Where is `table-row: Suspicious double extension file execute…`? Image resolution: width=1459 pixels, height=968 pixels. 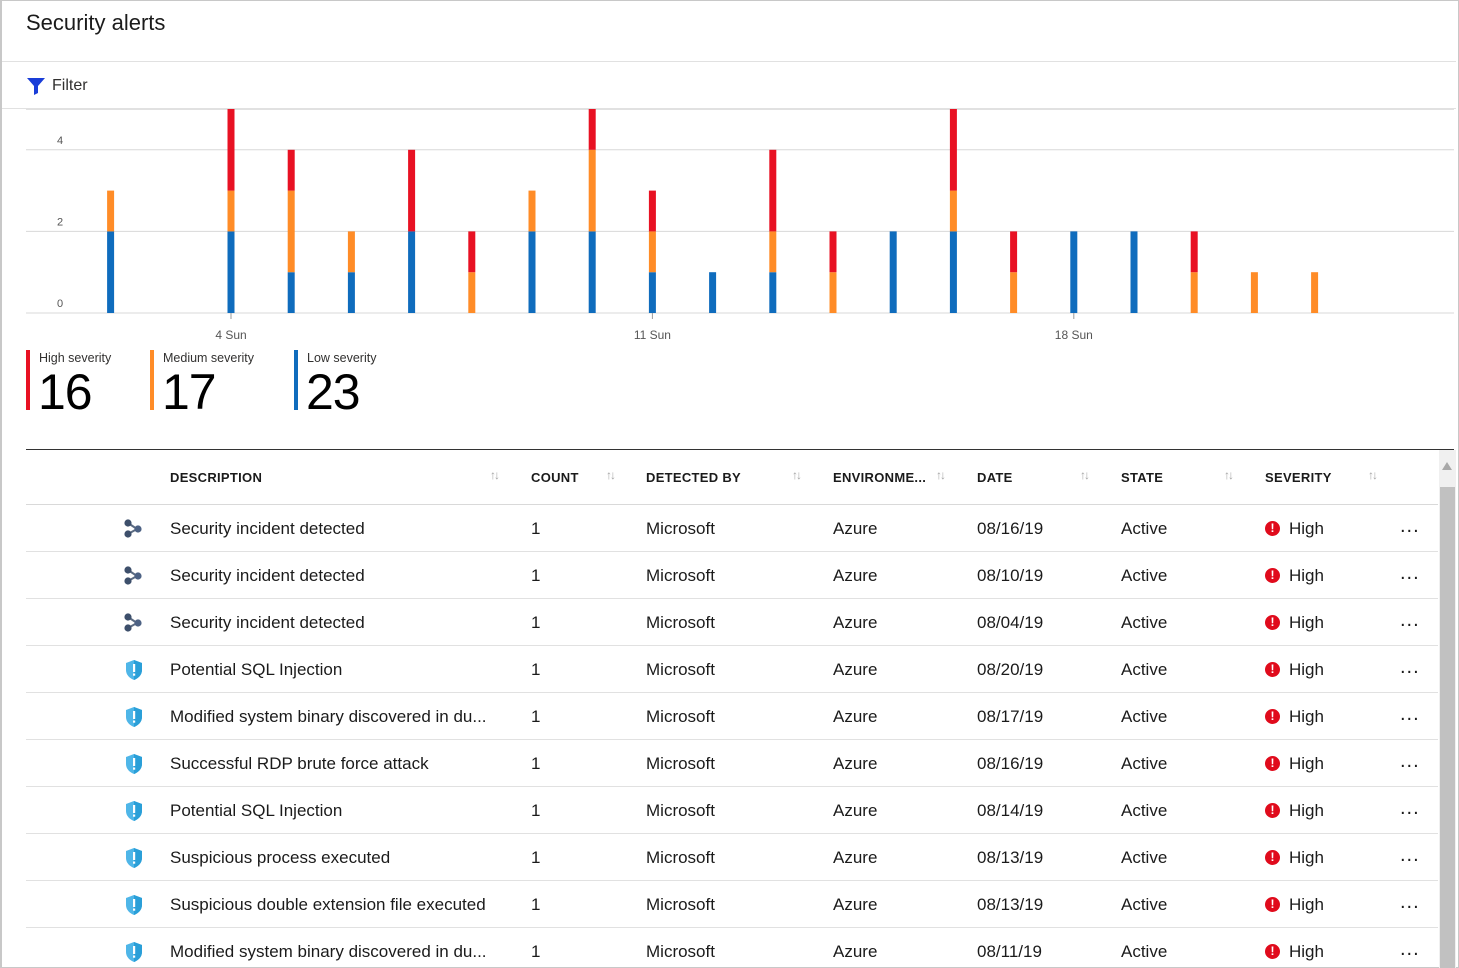
table-row: Suspicious double extension file execute… is located at coordinates (732, 904).